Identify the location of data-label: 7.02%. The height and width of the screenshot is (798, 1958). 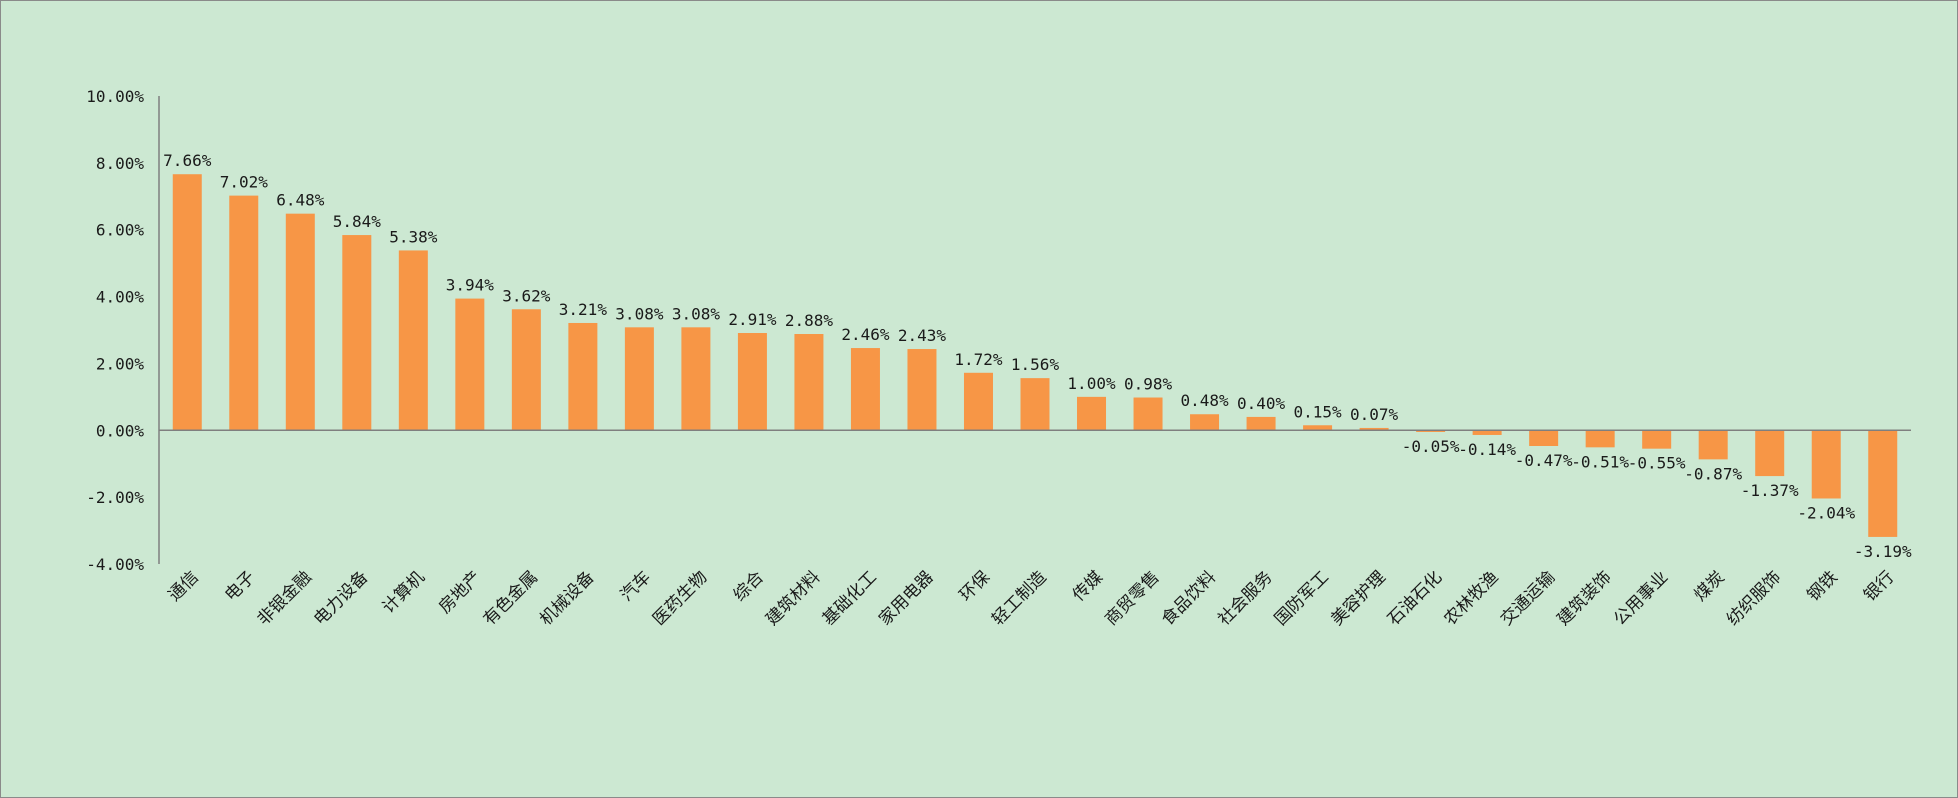
(244, 182).